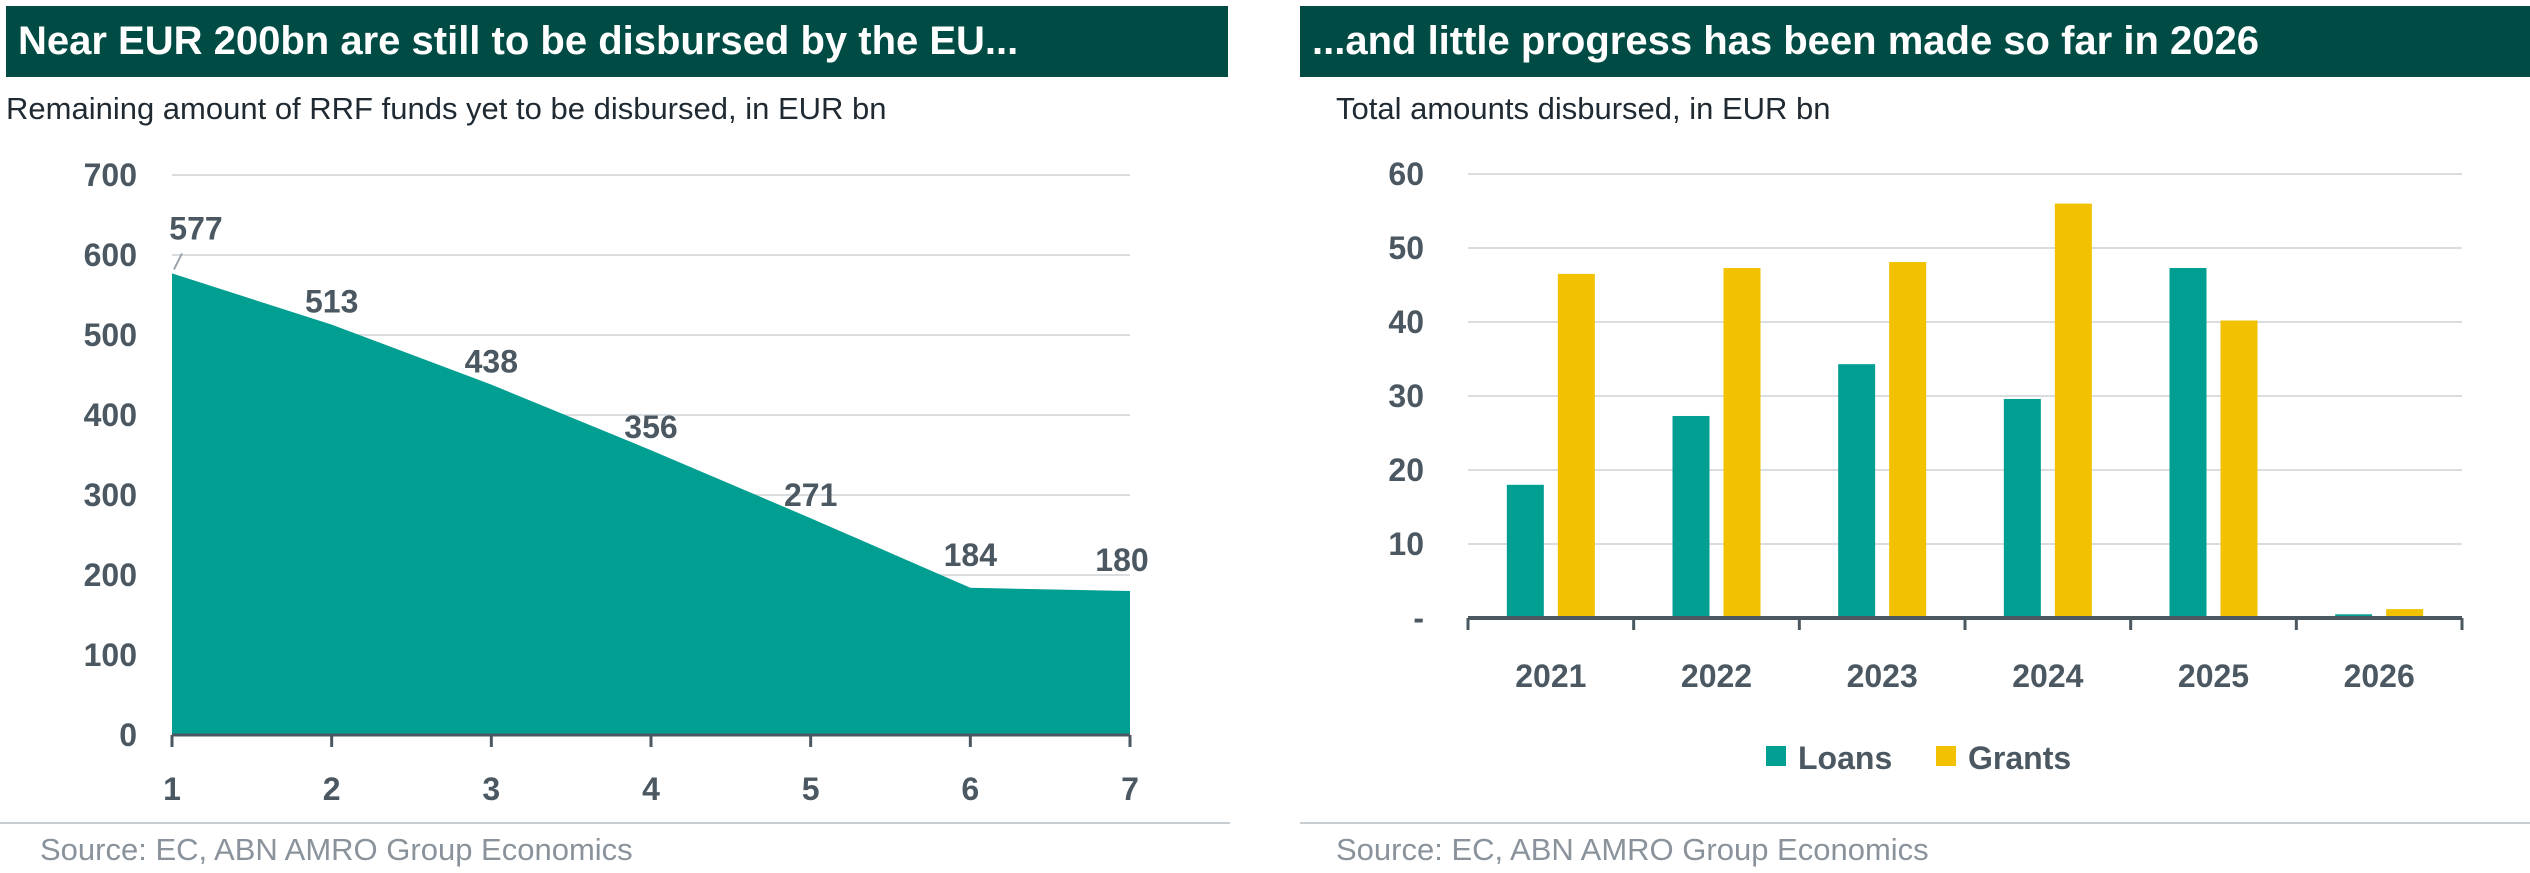  I want to click on right-source-divider, so click(1915, 823).